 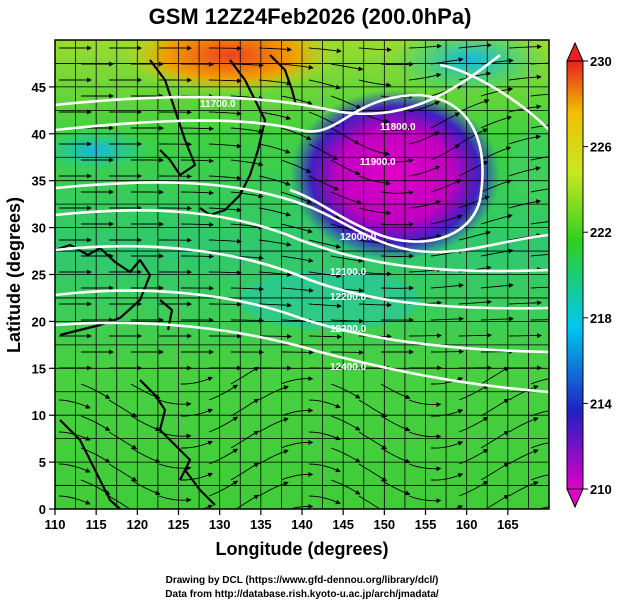 I want to click on contour-northeast, so click(x=494, y=97).